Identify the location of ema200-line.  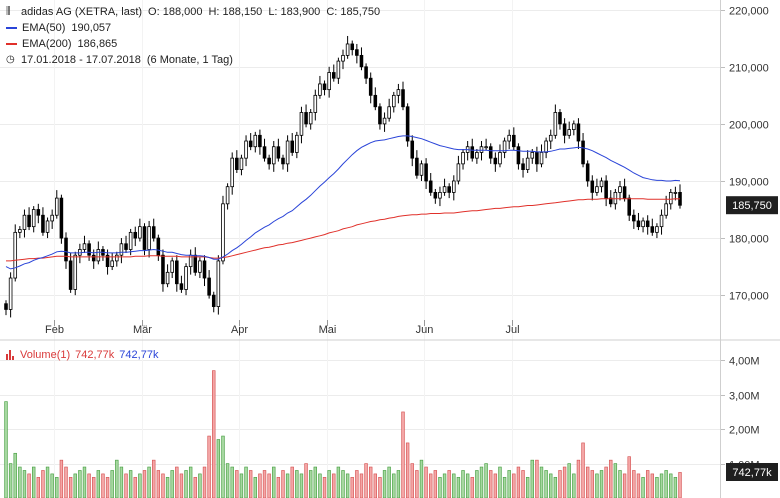
(343, 230).